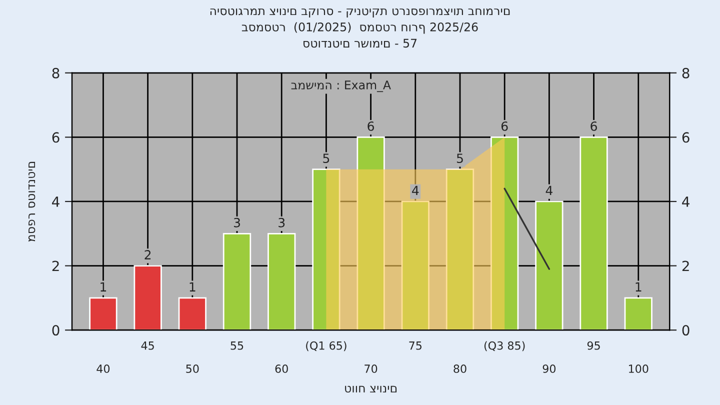 The width and height of the screenshot is (720, 405). What do you see at coordinates (326, 346) in the screenshot?
I see `x-tick-label: (Q1 65)` at bounding box center [326, 346].